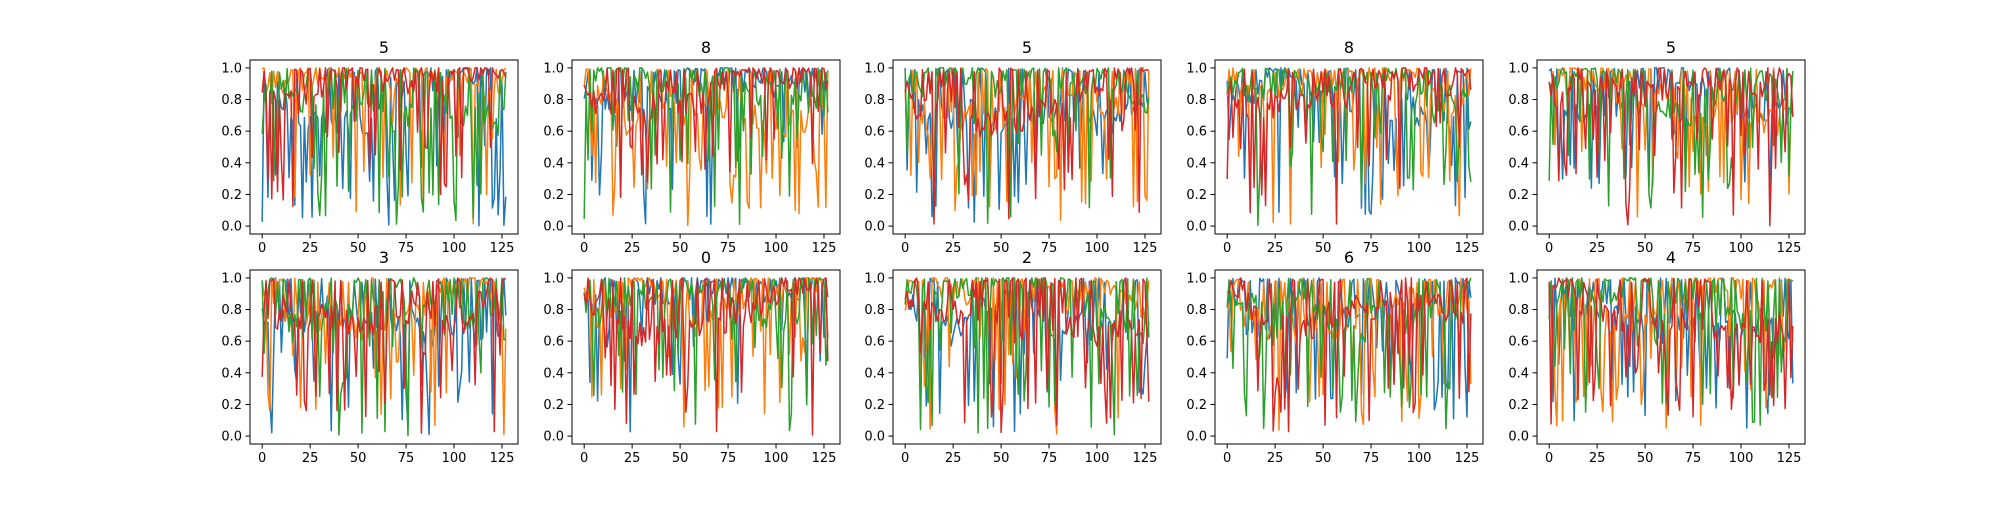 The width and height of the screenshot is (2000, 505). I want to click on subplot-5: 0 25 50 75 100 125 0.0 0.2 0.4 0.6 0.8 1.0 5, so click(1657, 147).